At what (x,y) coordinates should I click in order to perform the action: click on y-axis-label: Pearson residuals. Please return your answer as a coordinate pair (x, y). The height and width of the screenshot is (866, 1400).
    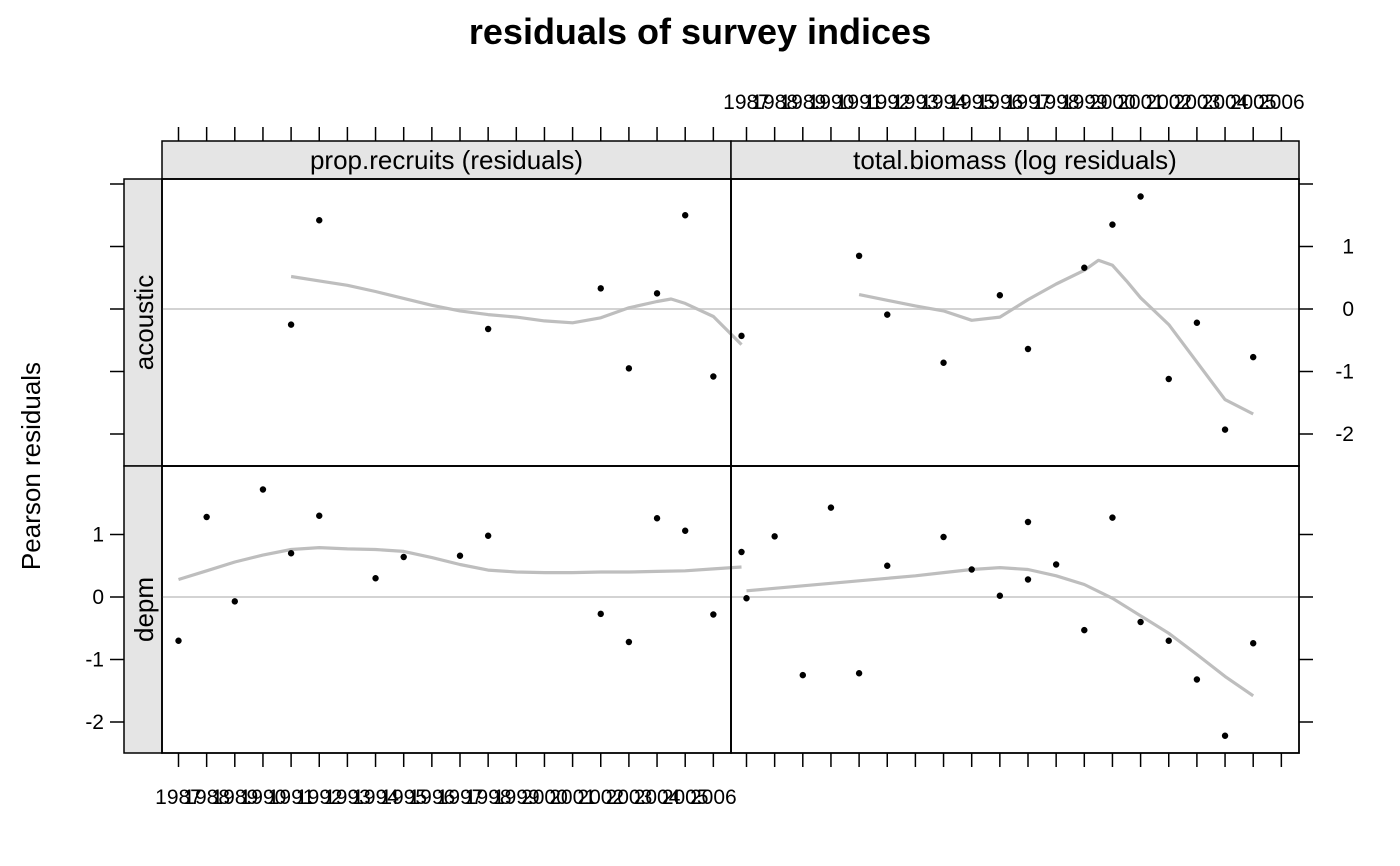
    Looking at the image, I should click on (31, 466).